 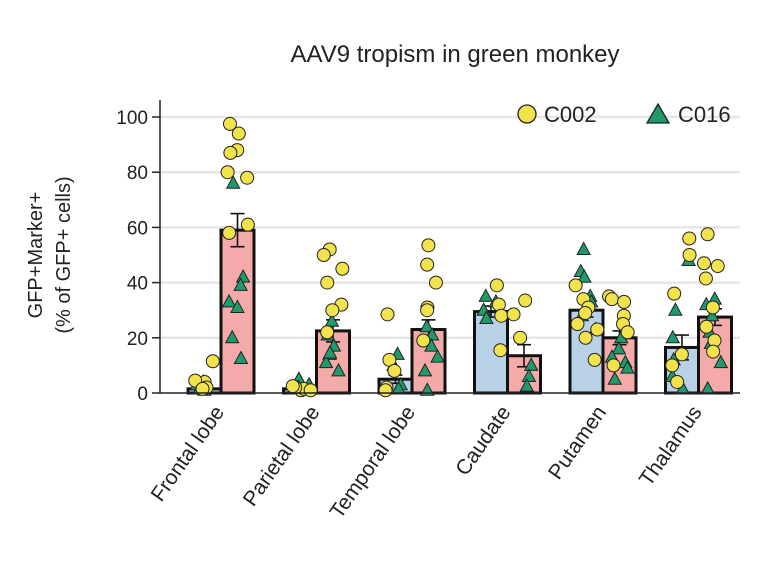 What do you see at coordinates (570, 114) in the screenshot?
I see `legend-label-series-1: C002` at bounding box center [570, 114].